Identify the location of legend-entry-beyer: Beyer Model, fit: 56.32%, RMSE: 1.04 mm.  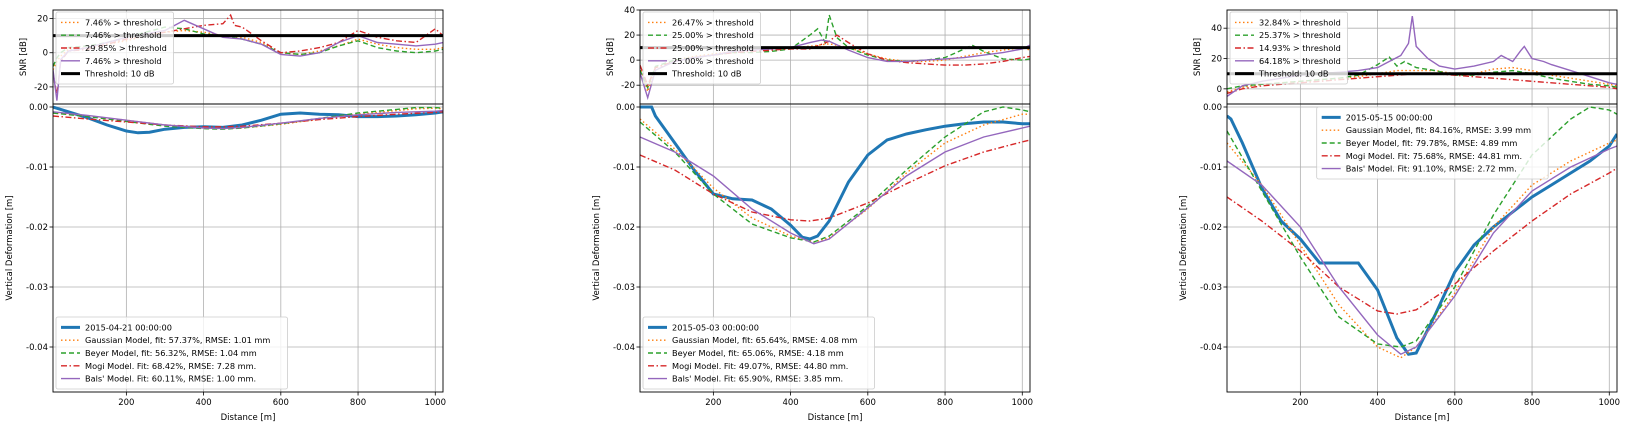
(171, 353).